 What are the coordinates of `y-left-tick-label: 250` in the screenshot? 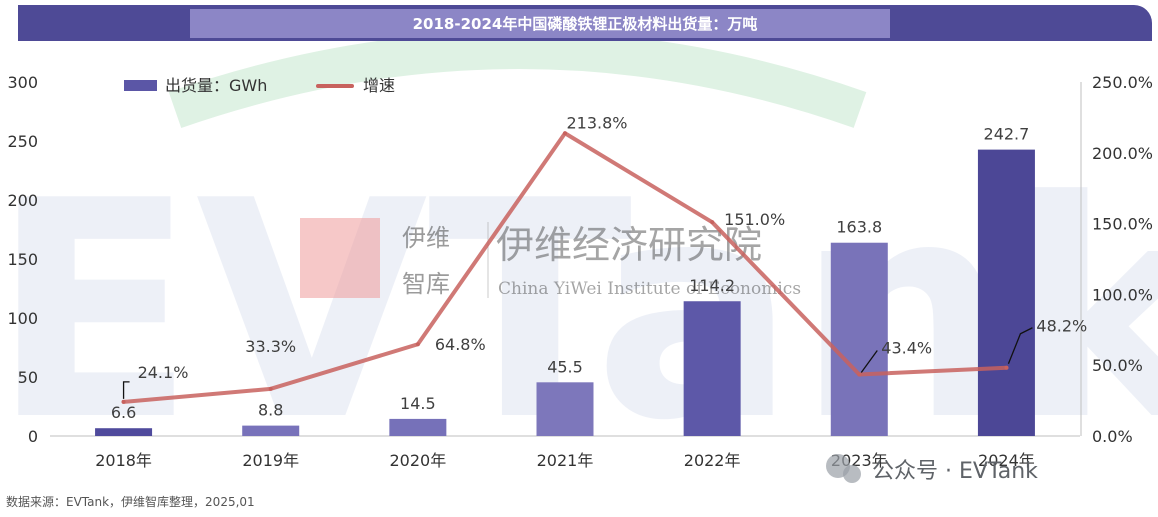 It's located at (22, 141).